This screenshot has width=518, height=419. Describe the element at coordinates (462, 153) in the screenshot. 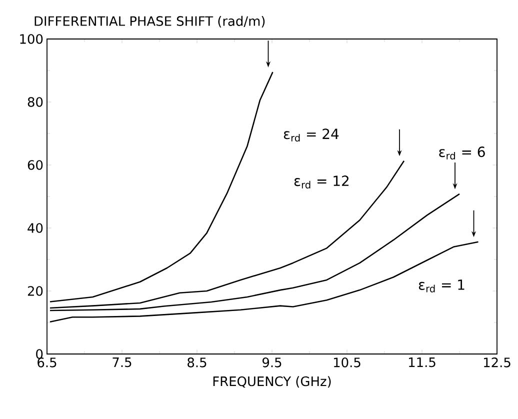

I see `text: ε$_{rd}$ = 6` at that location.